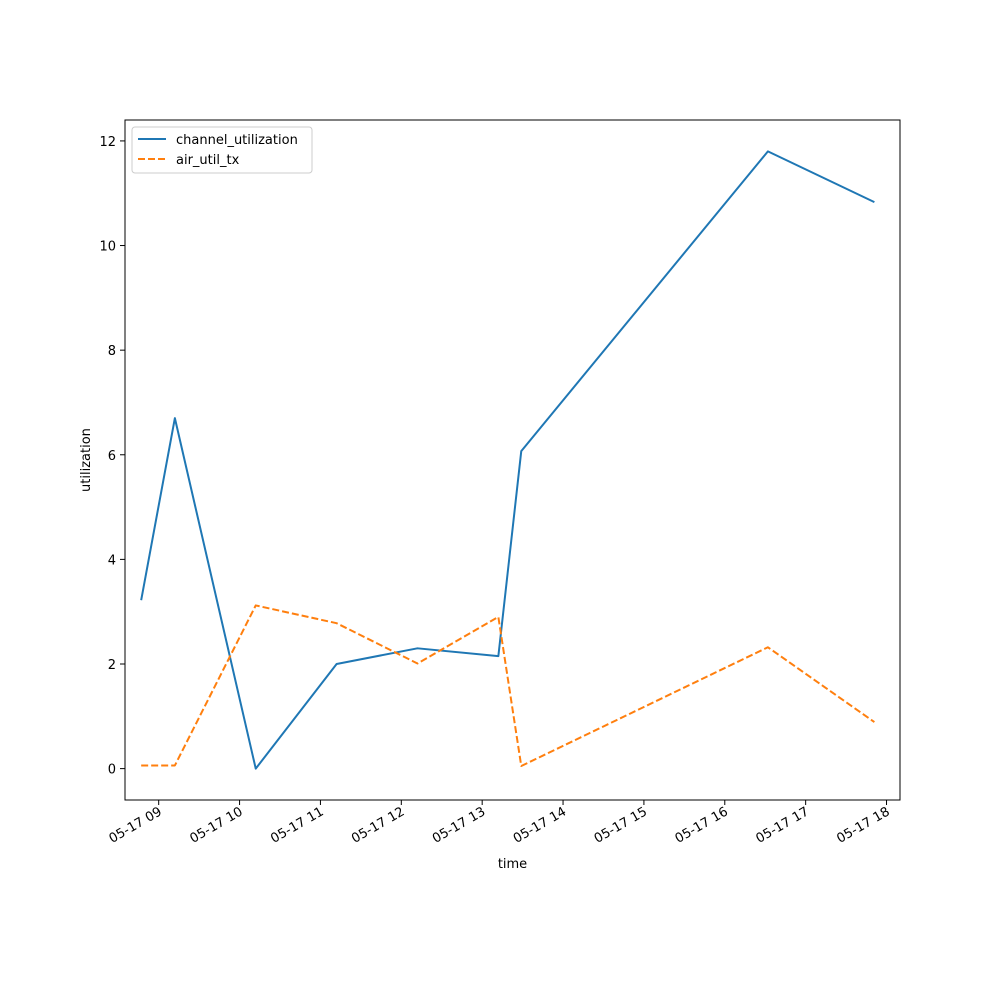 The image size is (1000, 1000). I want to click on y-tick-label: 12, so click(107, 142).